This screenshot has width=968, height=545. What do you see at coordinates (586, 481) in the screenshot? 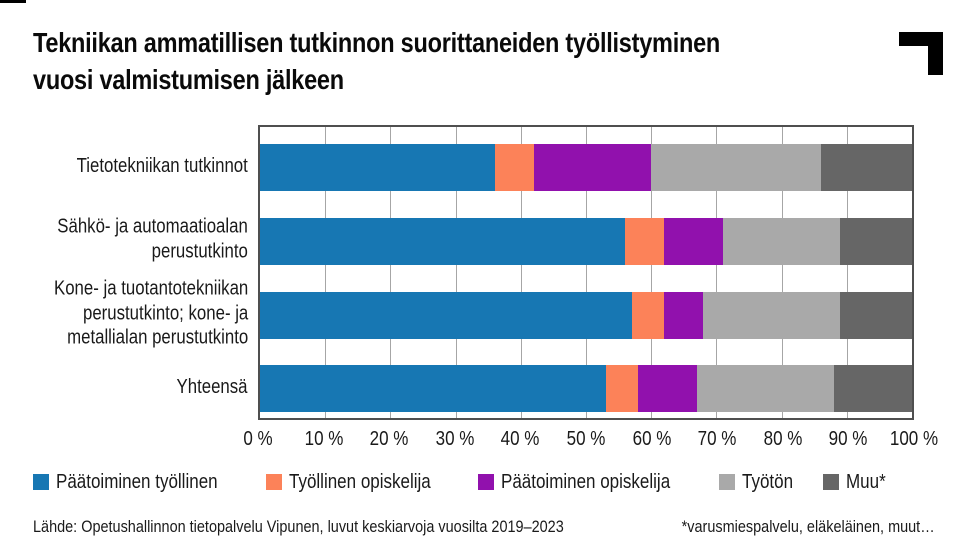
I see `legend-label-paatoiminen-opiskelija: Päätoiminen opiskelija` at bounding box center [586, 481].